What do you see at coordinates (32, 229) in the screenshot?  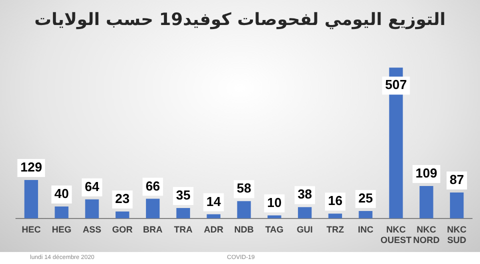 I see `x-tick-label: HEC` at bounding box center [32, 229].